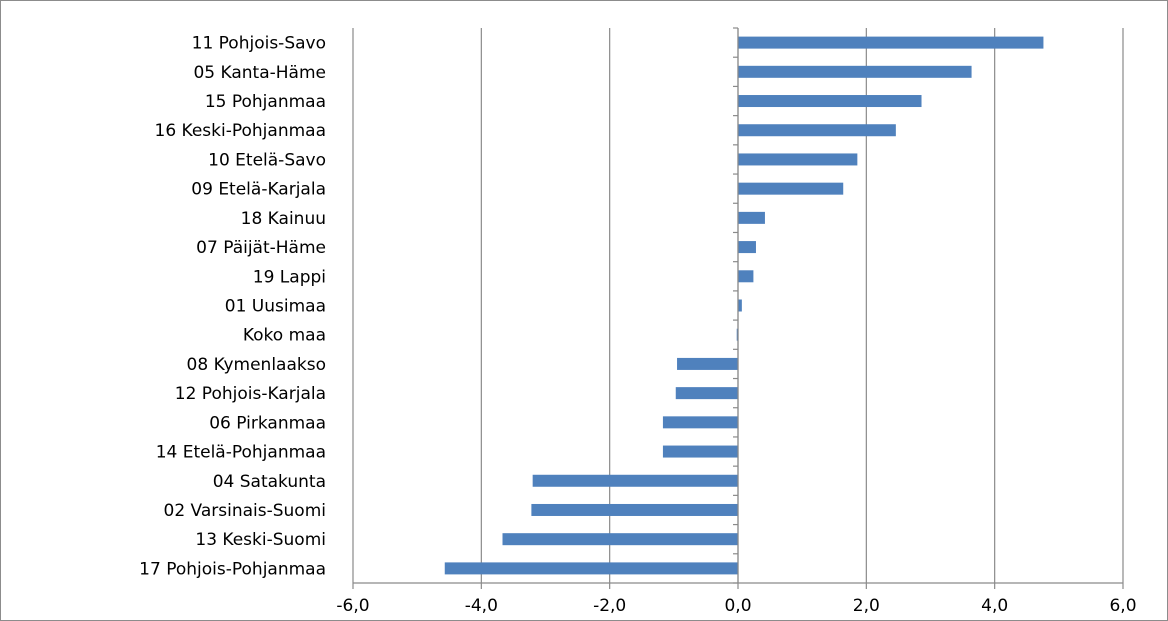 The image size is (1168, 621). I want to click on category-label: 12 Pohjois-Karjala, so click(250, 394).